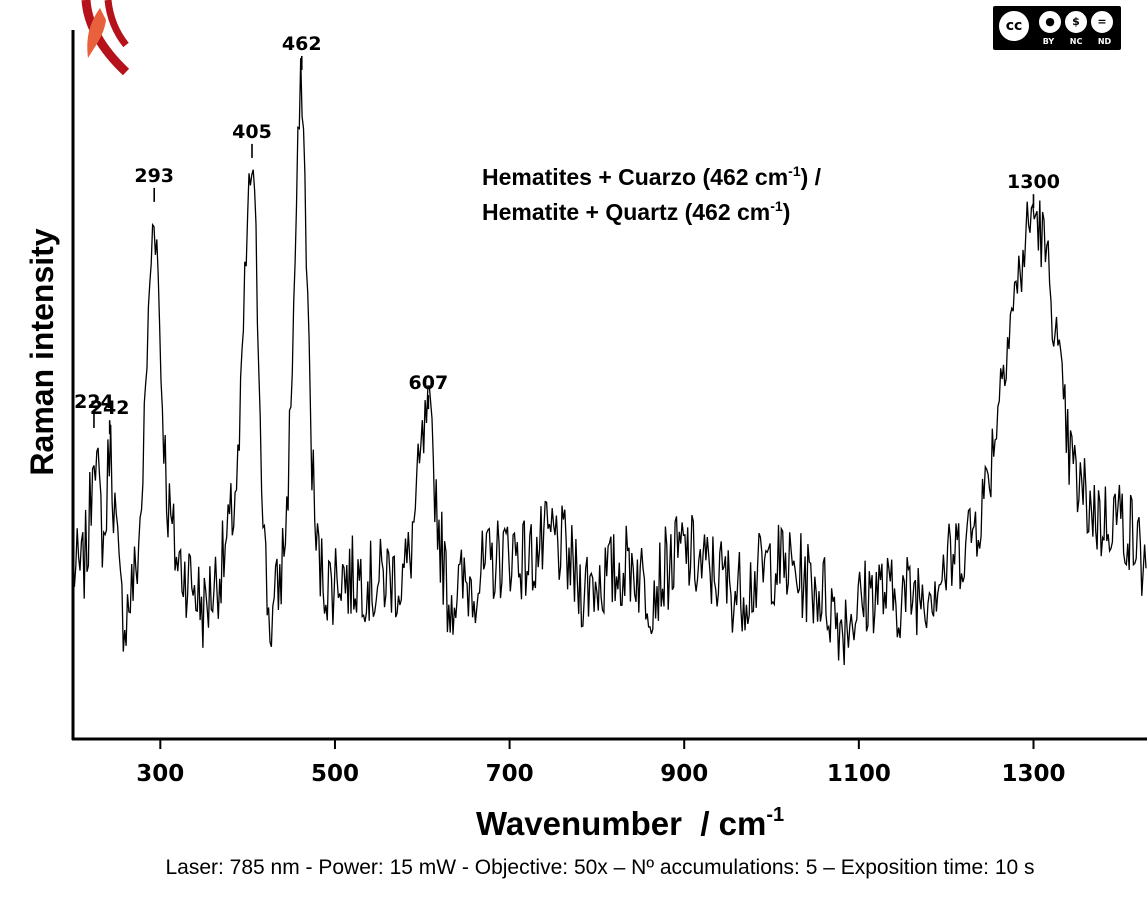 This screenshot has width=1147, height=898. Describe the element at coordinates (1033, 182) in the screenshot. I see `peak-label: 1300` at that location.